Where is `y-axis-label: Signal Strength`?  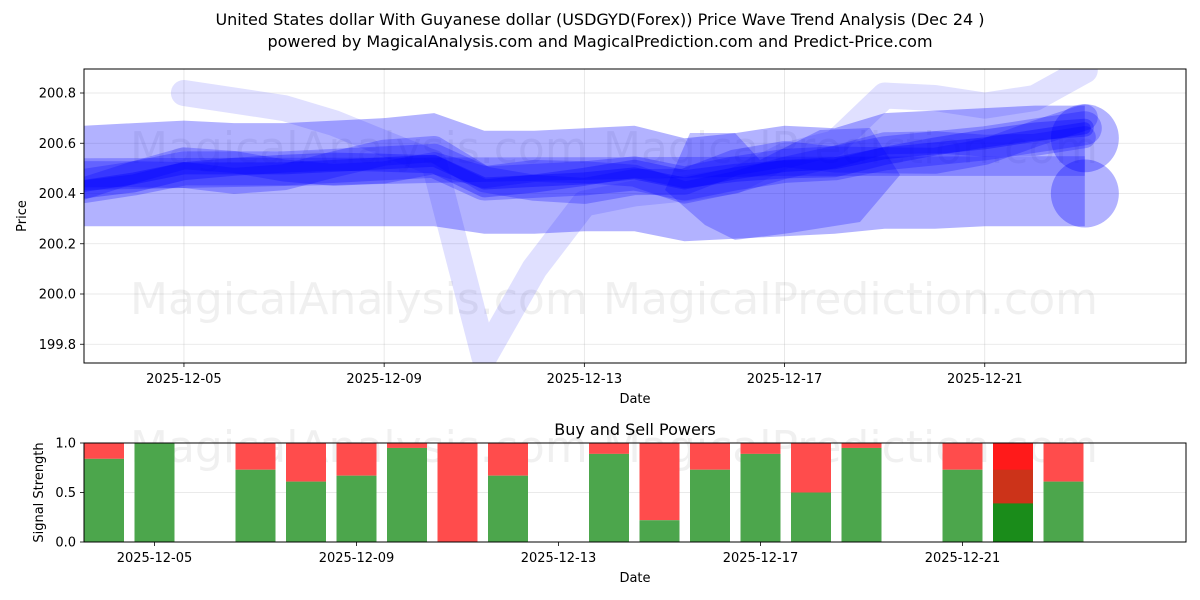 y-axis-label: Signal Strength is located at coordinates (39, 492).